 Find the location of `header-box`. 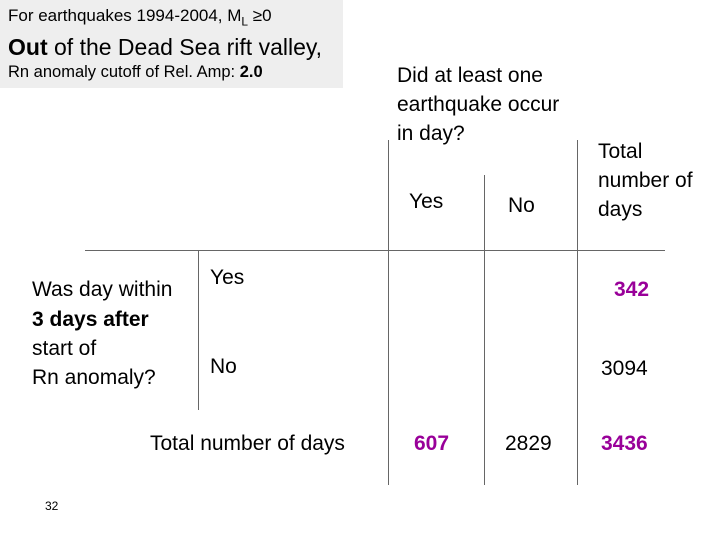

header-box is located at coordinates (171, 44).